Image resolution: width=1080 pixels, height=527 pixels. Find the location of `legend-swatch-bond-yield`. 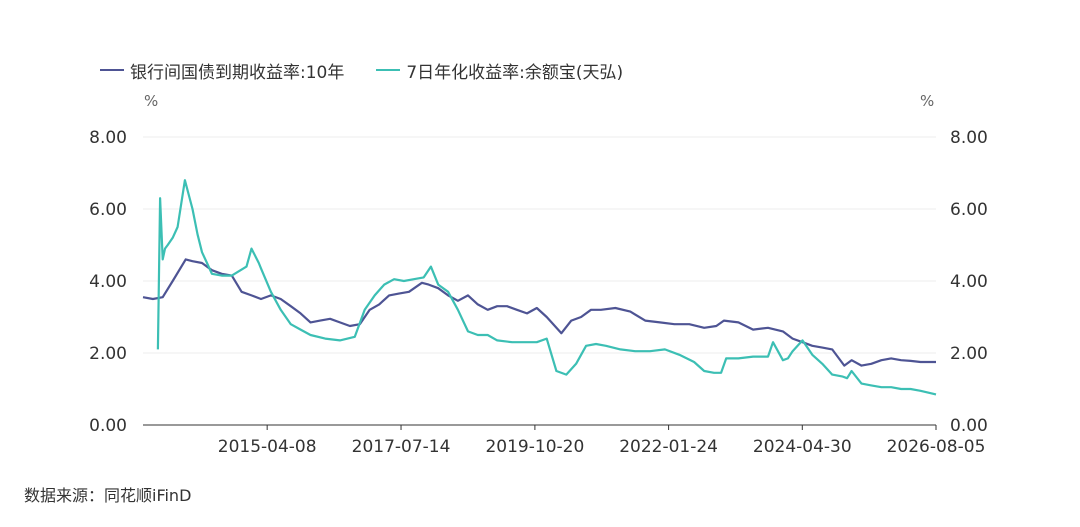

legend-swatch-bond-yield is located at coordinates (112, 70).